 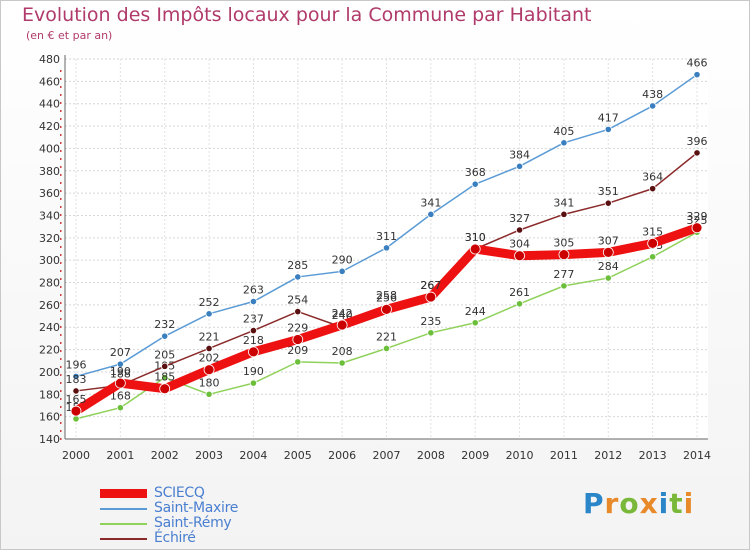 I want to click on y-tick-label: 420, so click(x=49, y=126).